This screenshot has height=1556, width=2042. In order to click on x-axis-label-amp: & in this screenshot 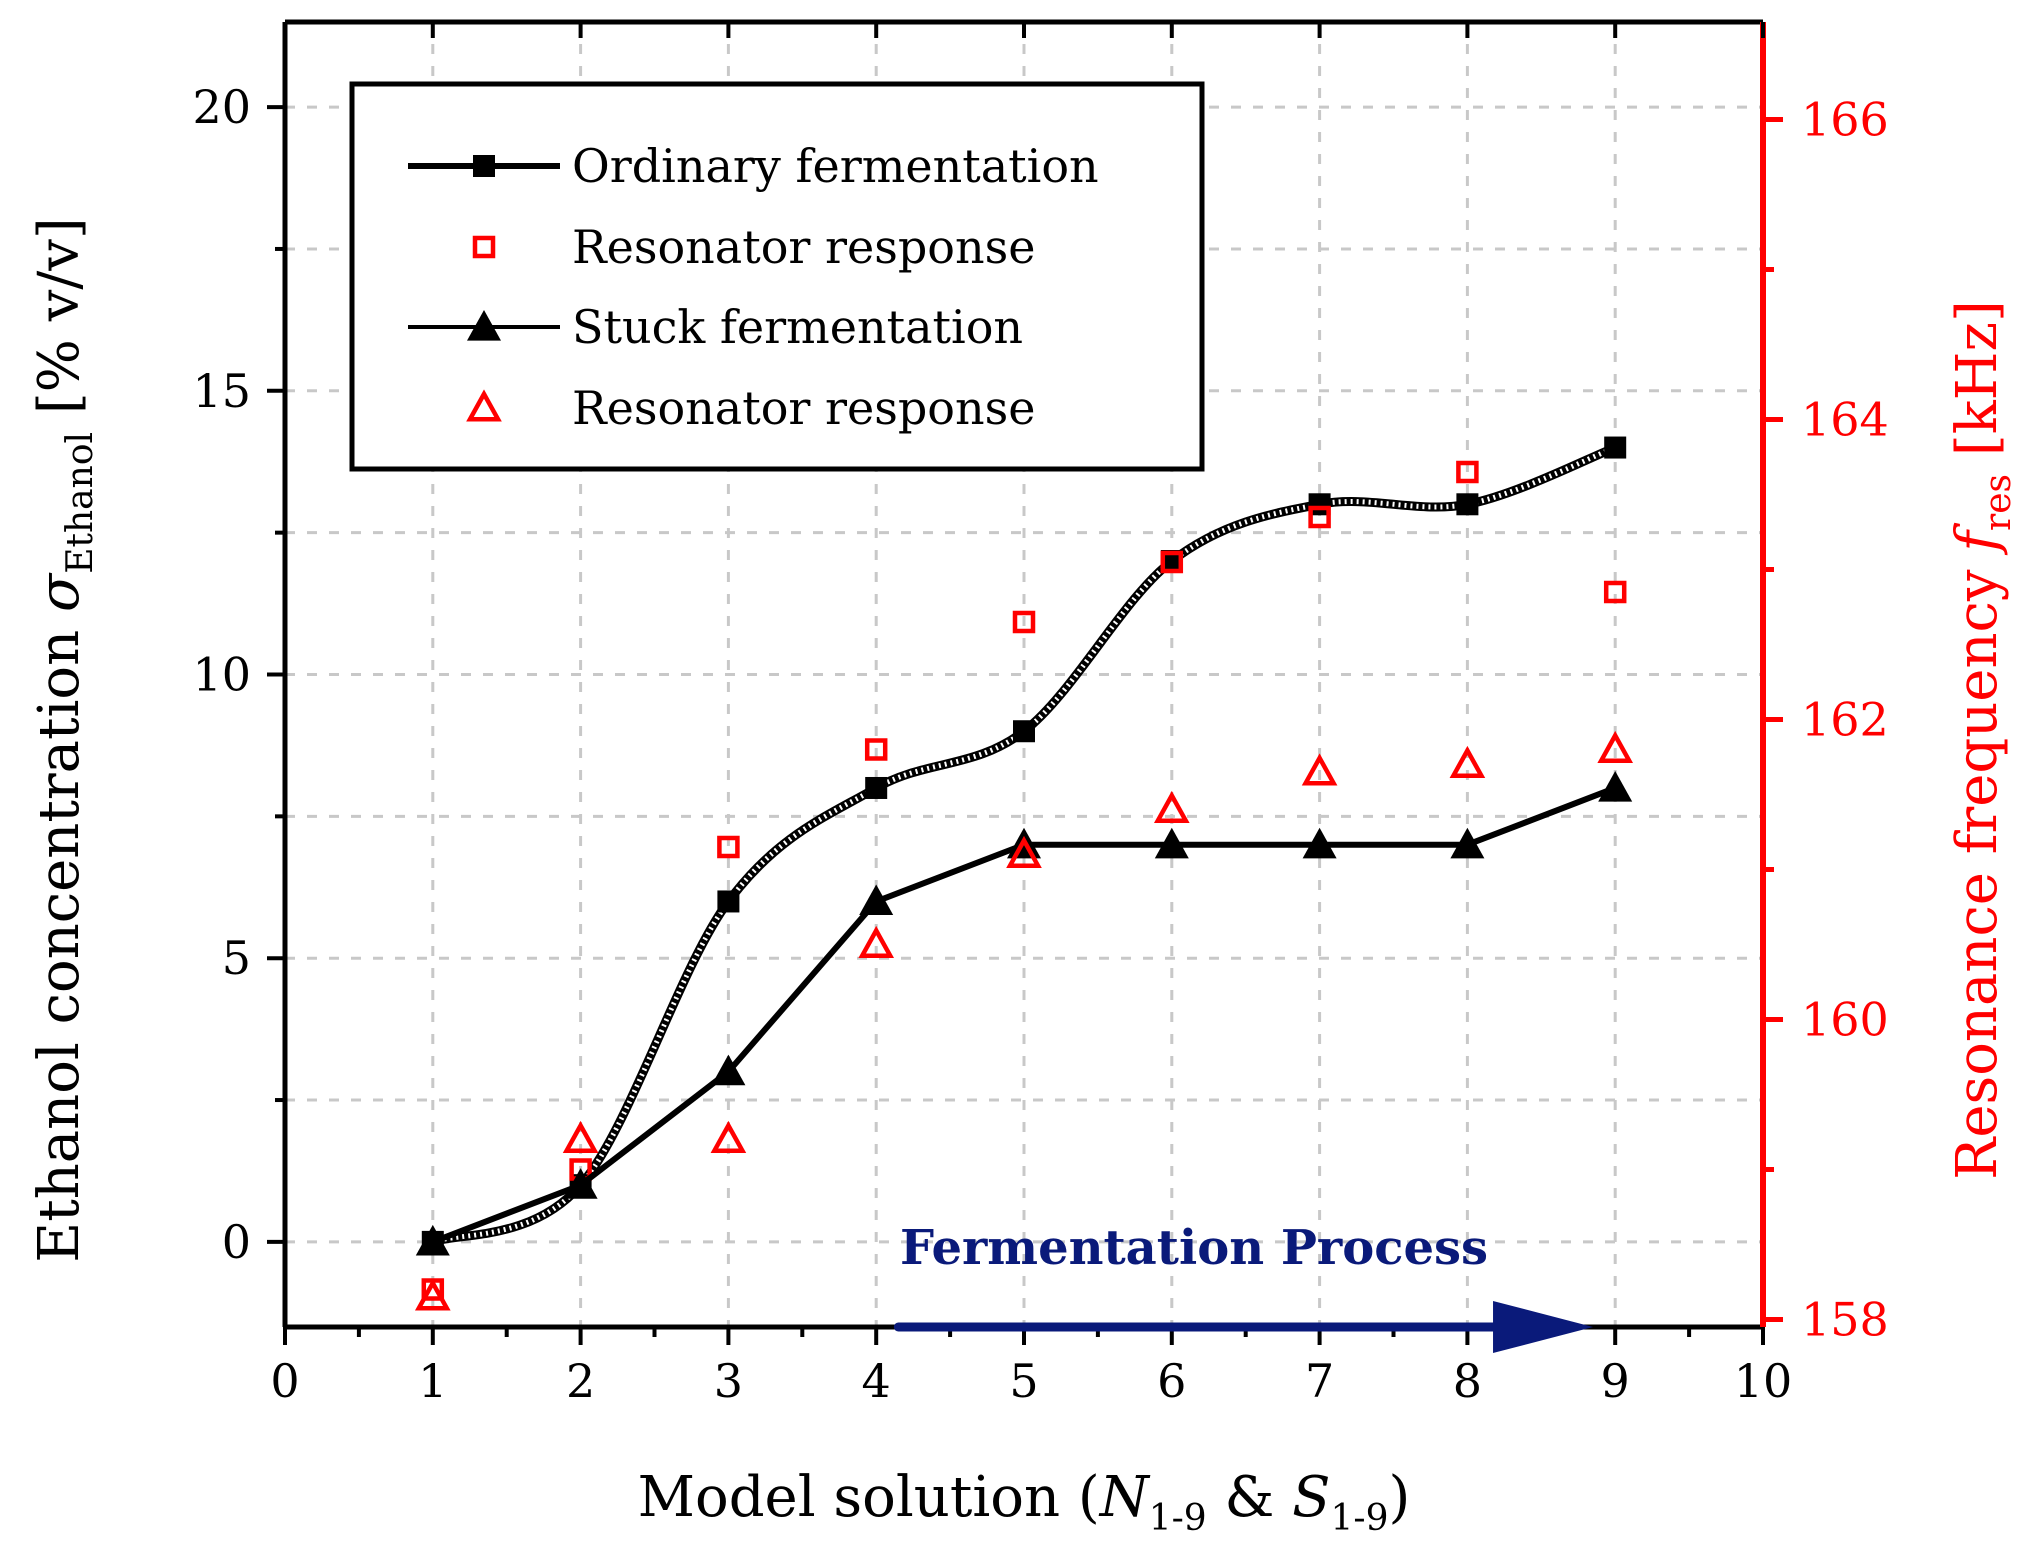, I will do `click(1249, 1497)`.